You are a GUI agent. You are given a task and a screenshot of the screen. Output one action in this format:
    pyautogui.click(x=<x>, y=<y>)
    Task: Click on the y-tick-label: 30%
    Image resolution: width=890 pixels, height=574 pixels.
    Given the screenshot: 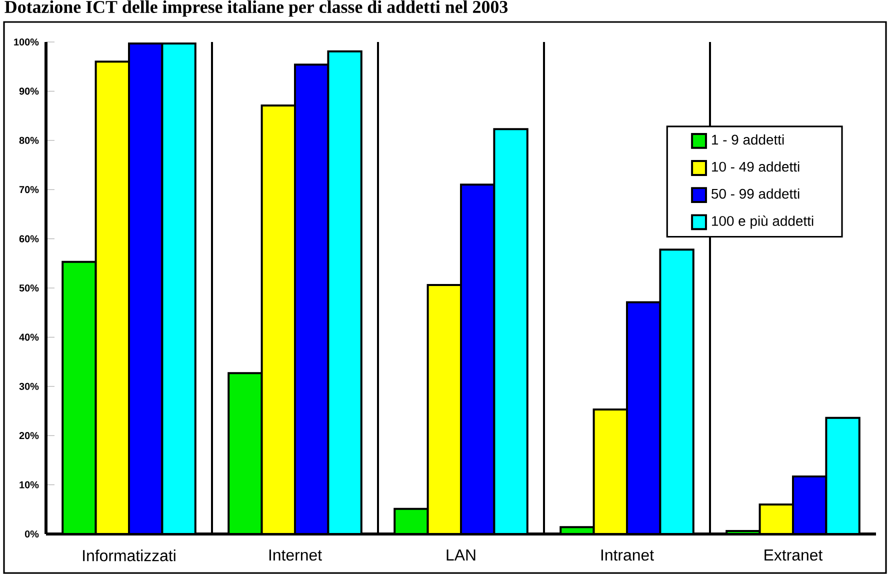 What is the action you would take?
    pyautogui.click(x=29, y=386)
    